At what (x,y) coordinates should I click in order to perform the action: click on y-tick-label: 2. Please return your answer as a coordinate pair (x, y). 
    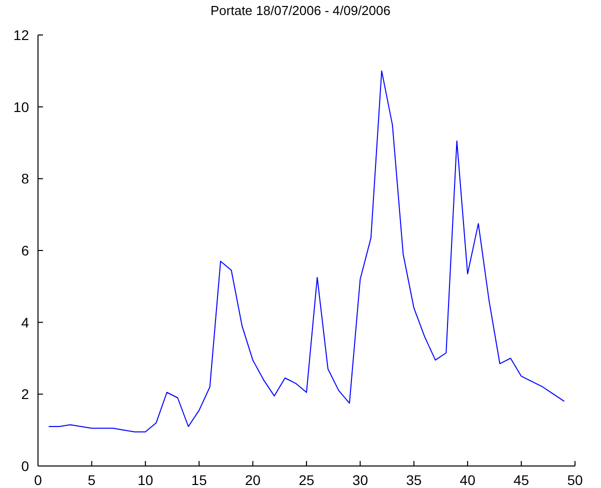
    Looking at the image, I should click on (25, 394).